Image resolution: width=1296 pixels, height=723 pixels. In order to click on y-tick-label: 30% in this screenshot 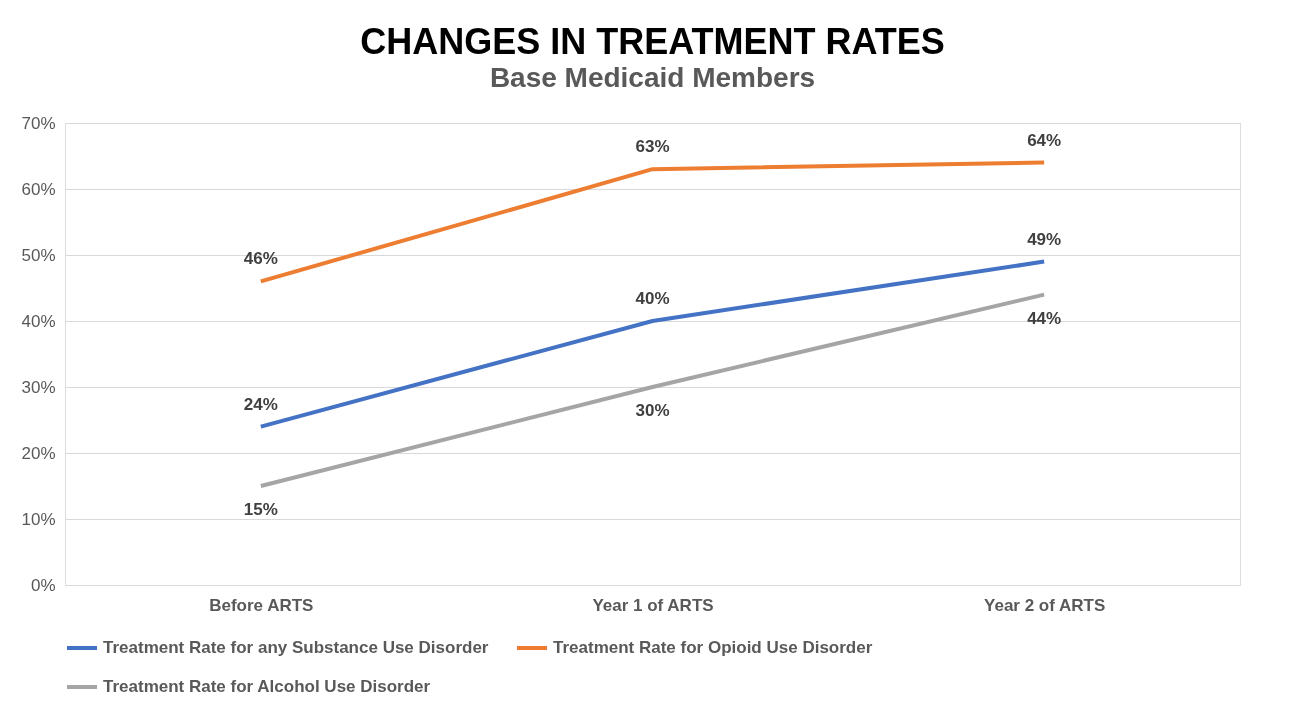, I will do `click(38, 387)`.